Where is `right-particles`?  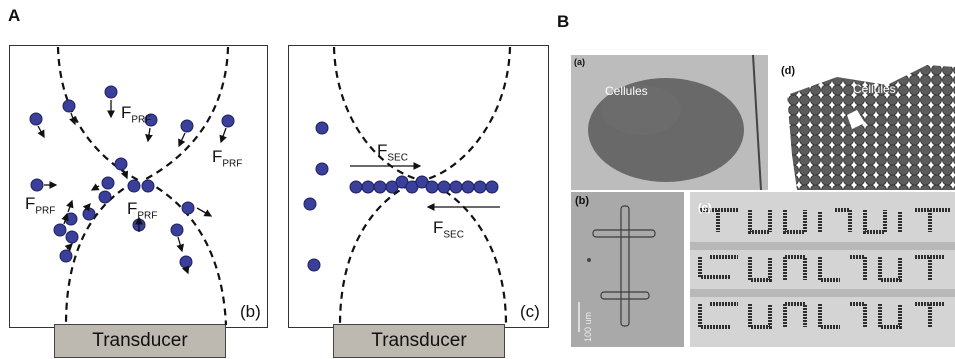
right-particles is located at coordinates (401, 196).